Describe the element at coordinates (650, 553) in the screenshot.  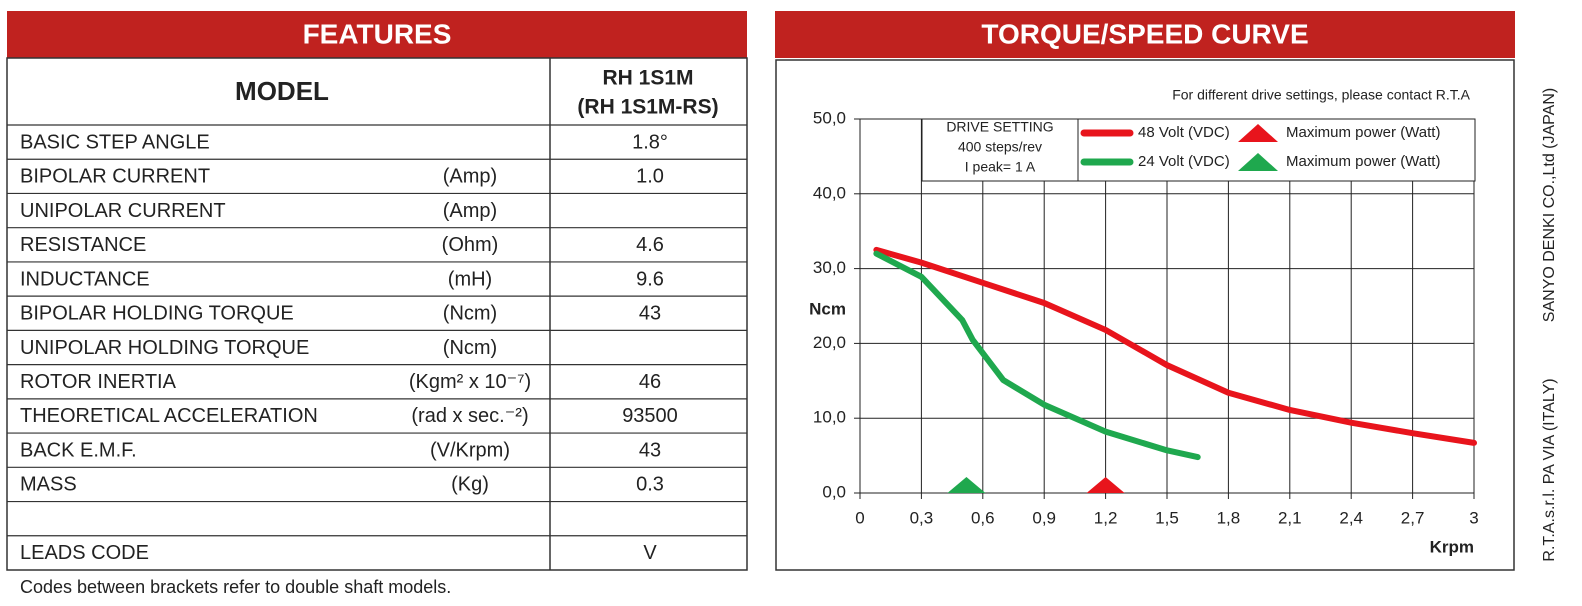
I see `row-value: V` at that location.